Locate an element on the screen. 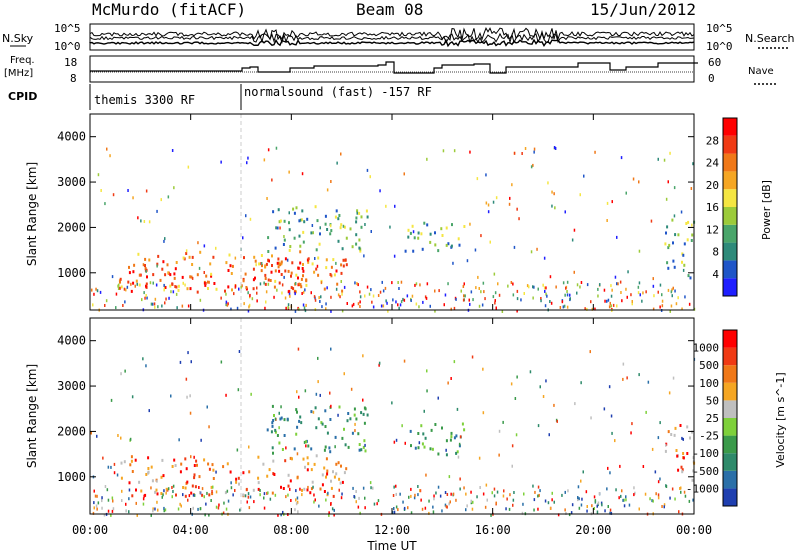 Image resolution: width=800 pixels, height=554 pixels. colorbar-tick-label: -1000 is located at coordinates (702, 488).